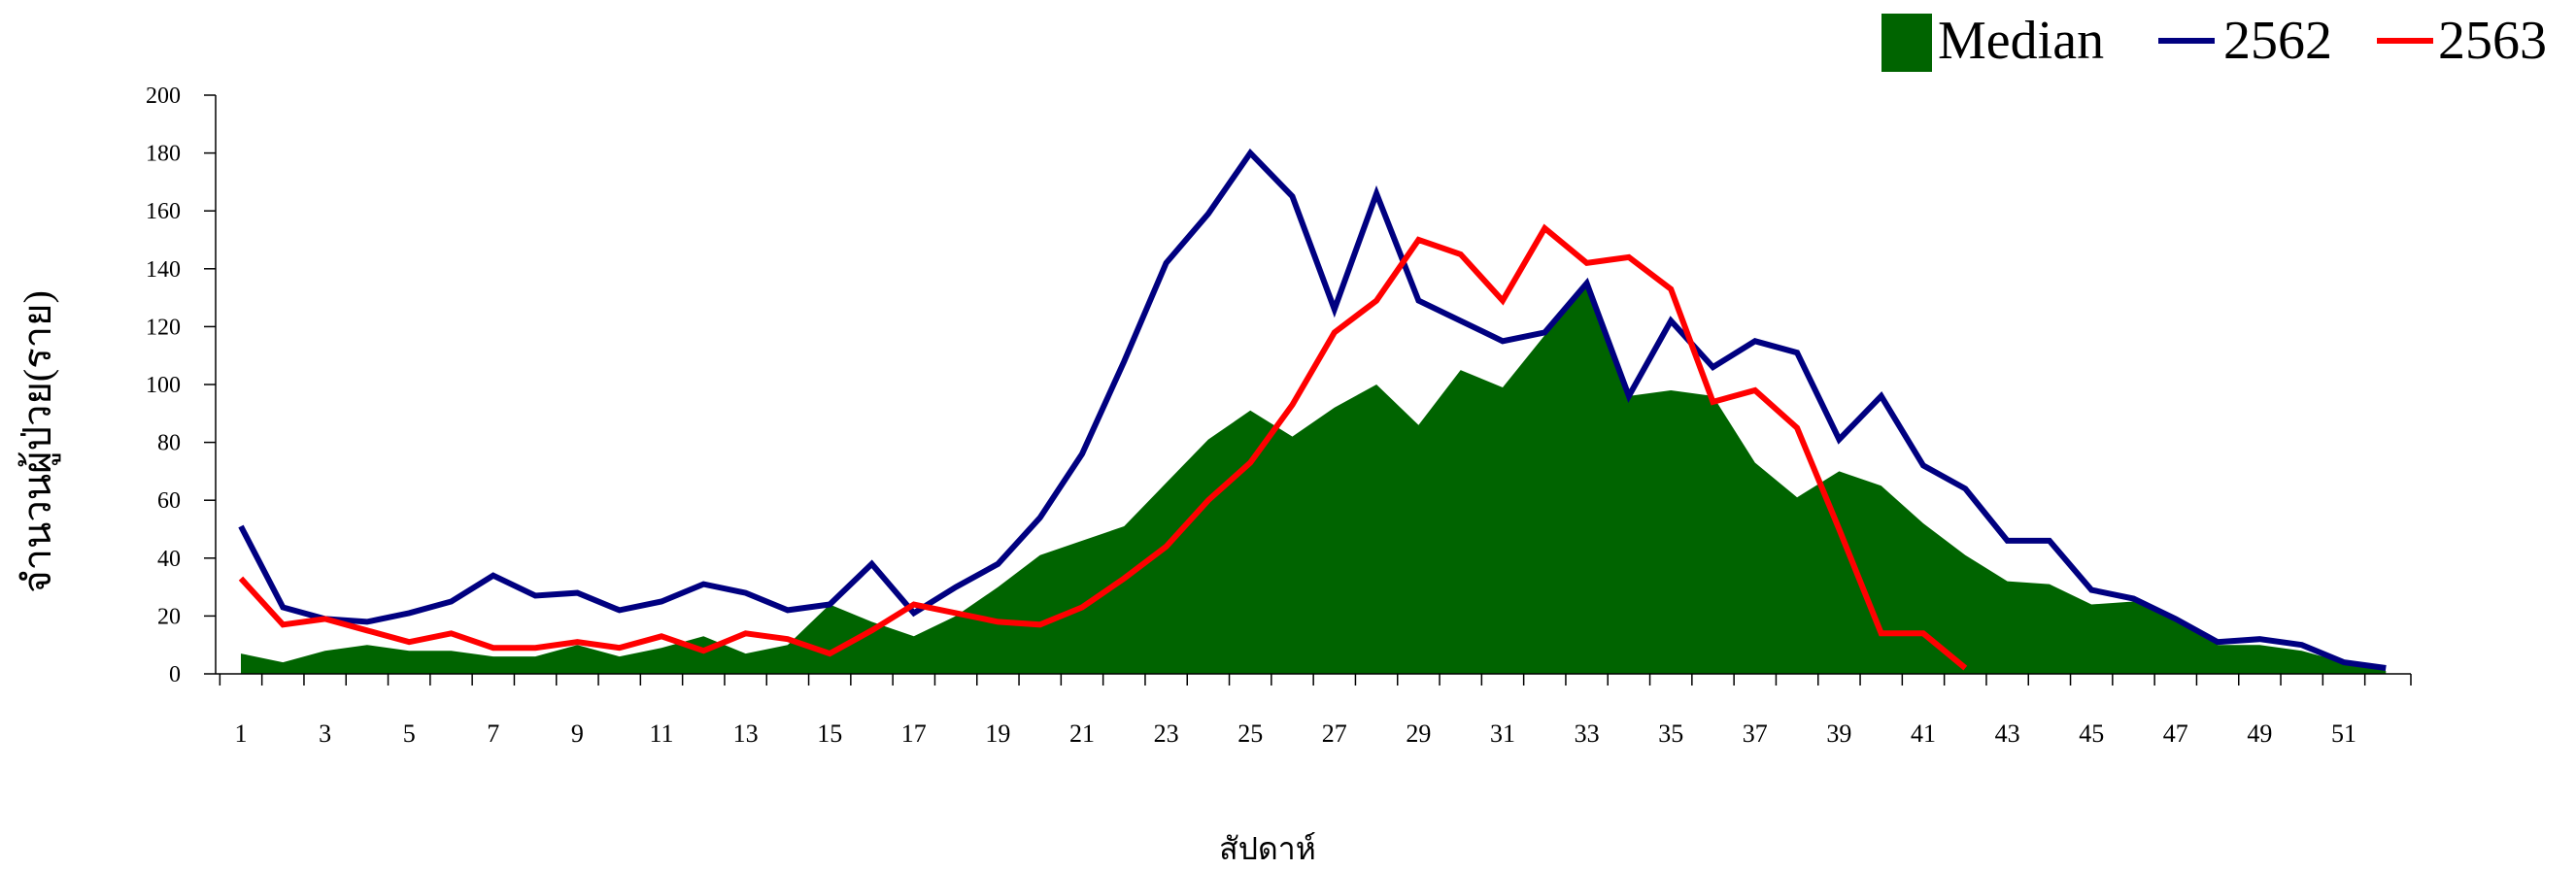  I want to click on y-axis-label: จำนวนผู้ป่วย(ราย), so click(38, 441).